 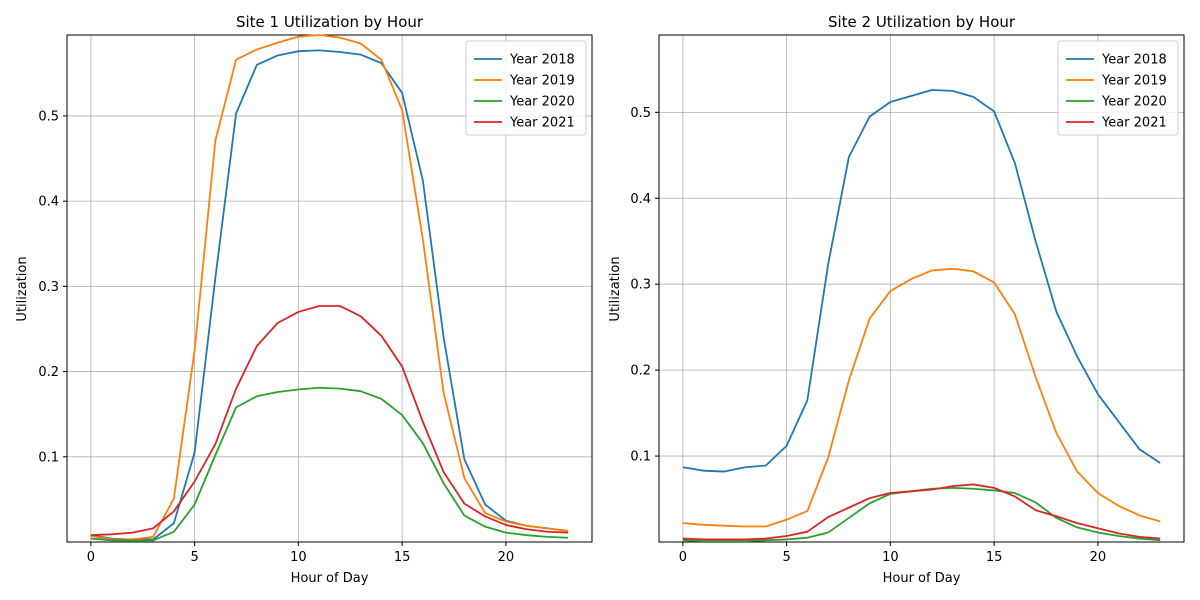 What do you see at coordinates (330, 22) in the screenshot?
I see `chart-title: Site 1 Utilization by Hour` at bounding box center [330, 22].